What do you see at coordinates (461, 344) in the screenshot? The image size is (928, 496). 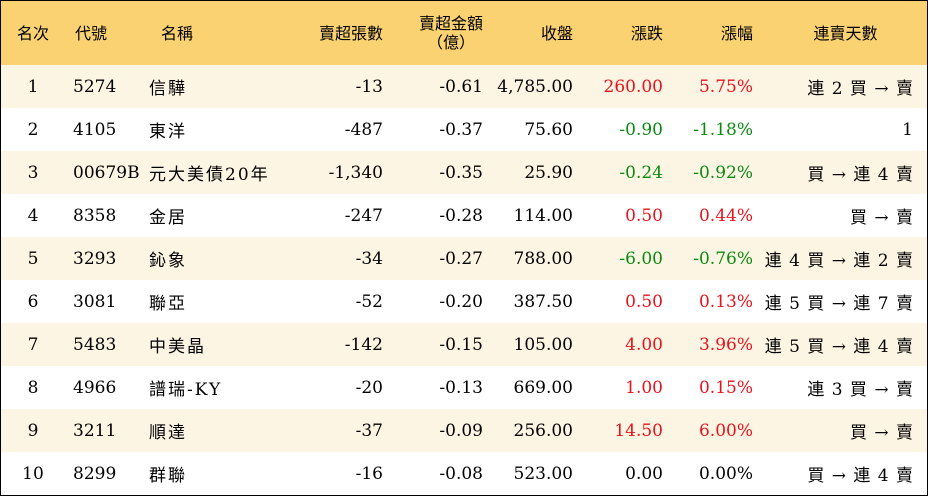 I see `cell-net-sell-amount-text: -0.15` at bounding box center [461, 344].